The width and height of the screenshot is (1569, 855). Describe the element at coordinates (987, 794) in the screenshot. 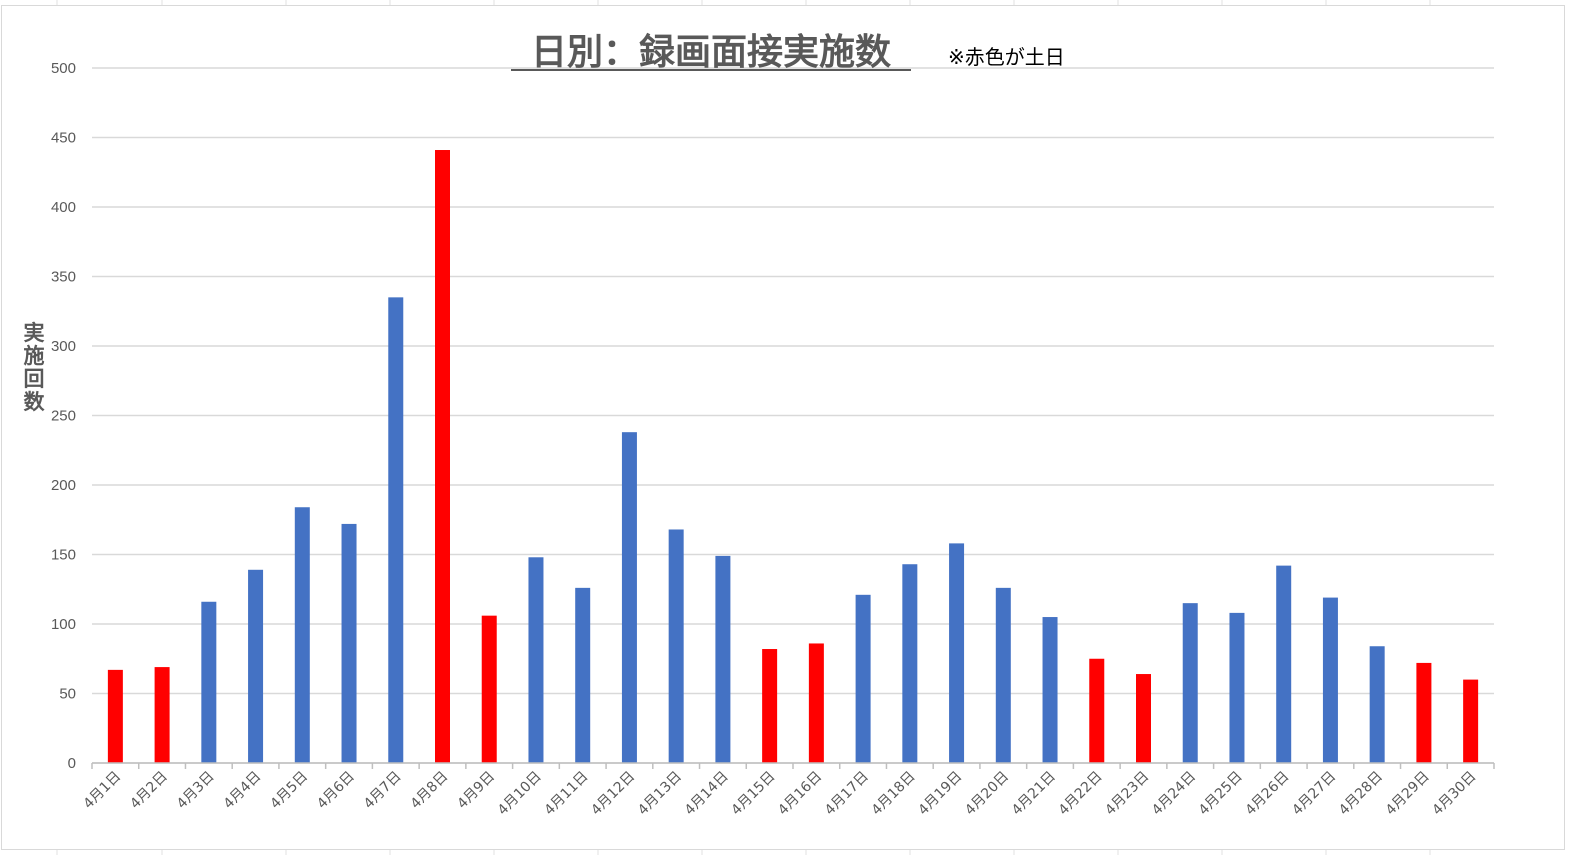

I see `x-tick-label: 4月20日` at that location.